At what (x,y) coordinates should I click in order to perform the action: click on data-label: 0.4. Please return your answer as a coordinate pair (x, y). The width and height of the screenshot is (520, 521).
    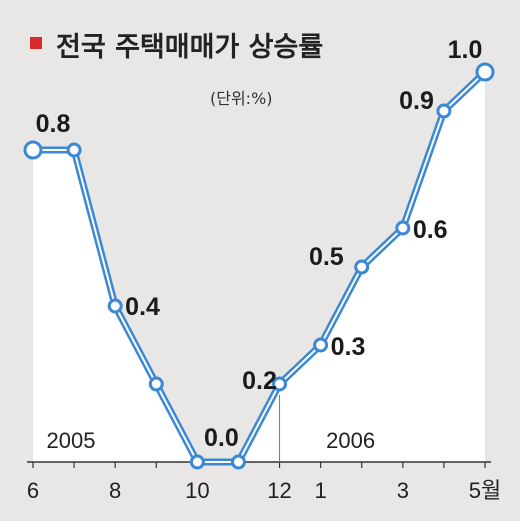
    Looking at the image, I should click on (142, 307).